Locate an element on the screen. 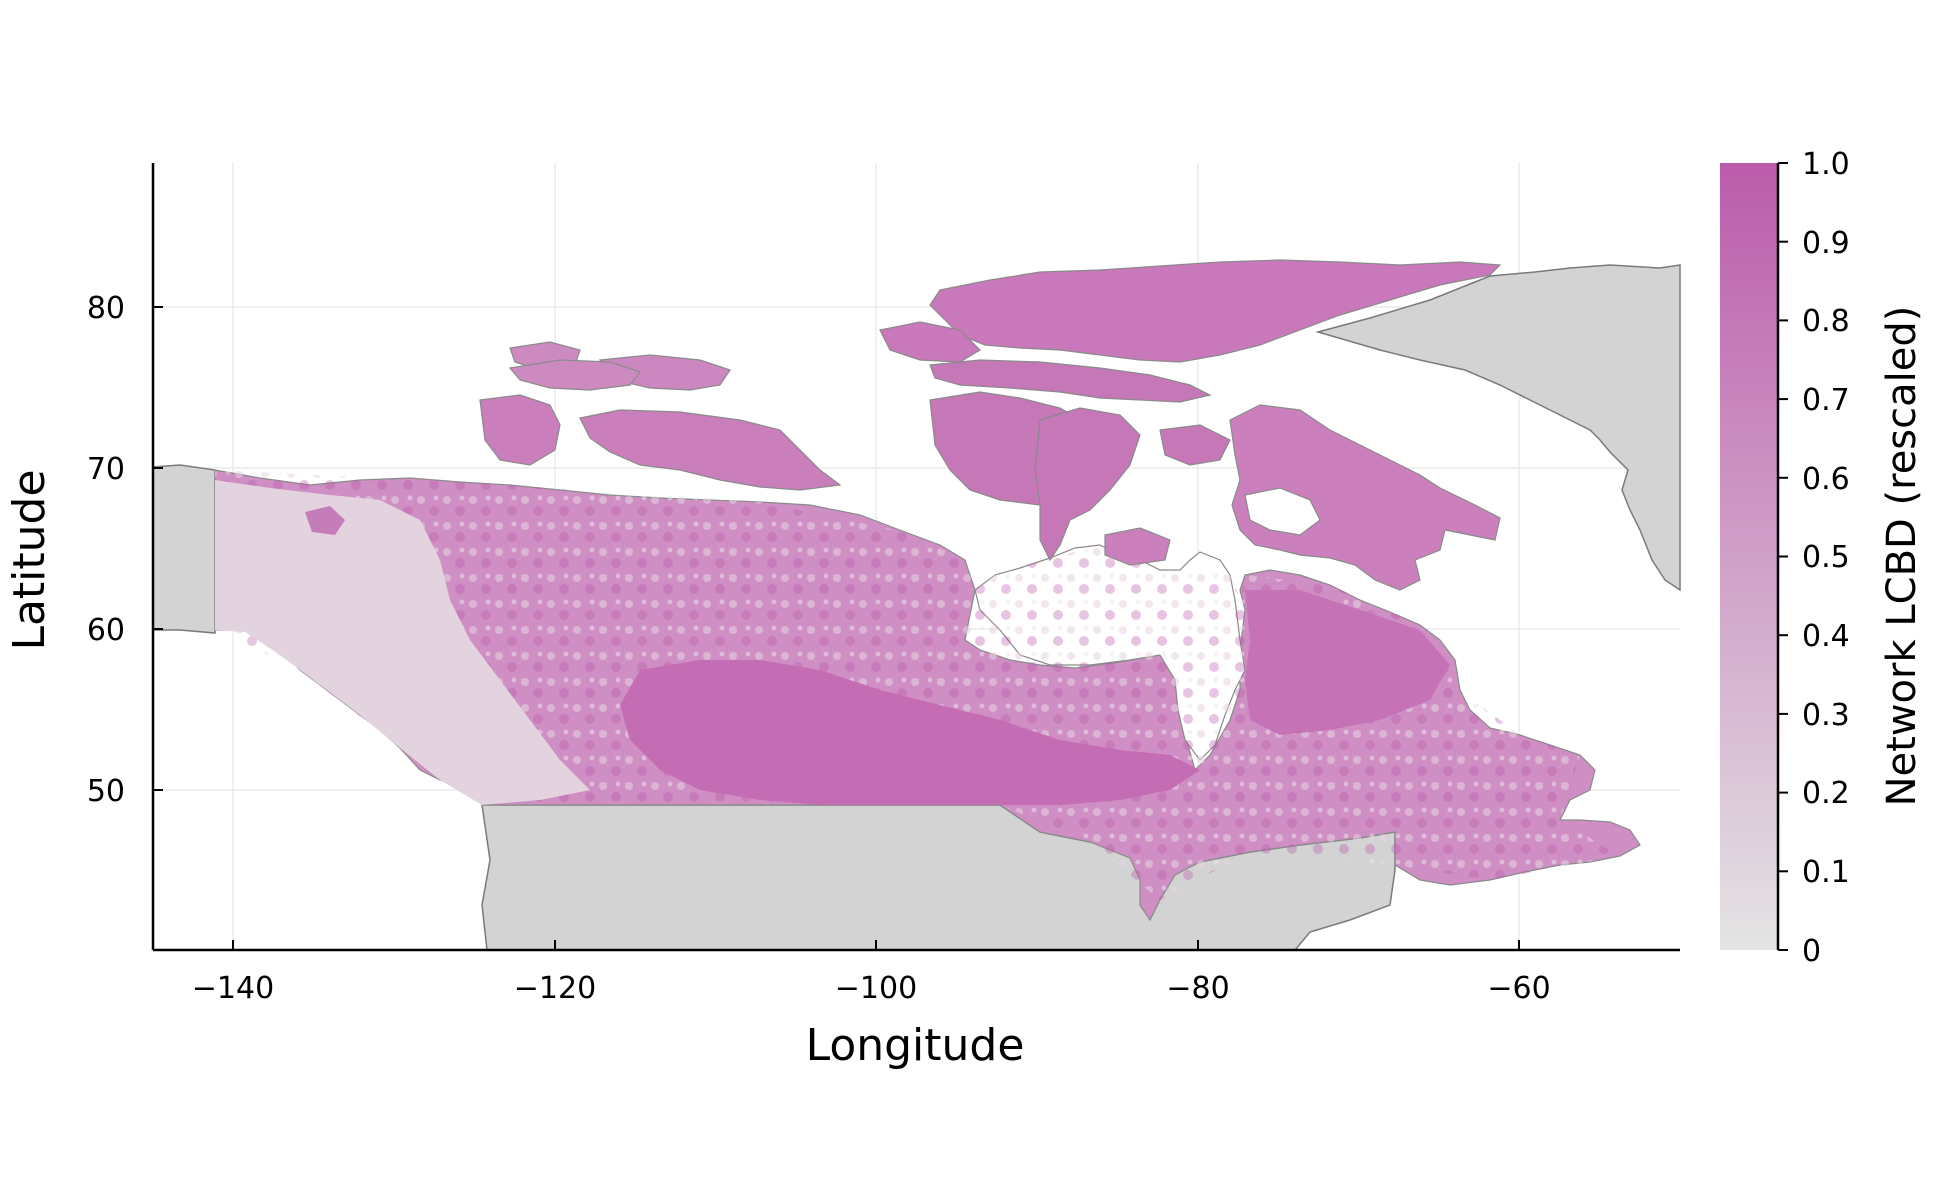 Image resolution: width=1950 pixels, height=1200 pixels. foxe-basin-islands is located at coordinates (1195, 445).